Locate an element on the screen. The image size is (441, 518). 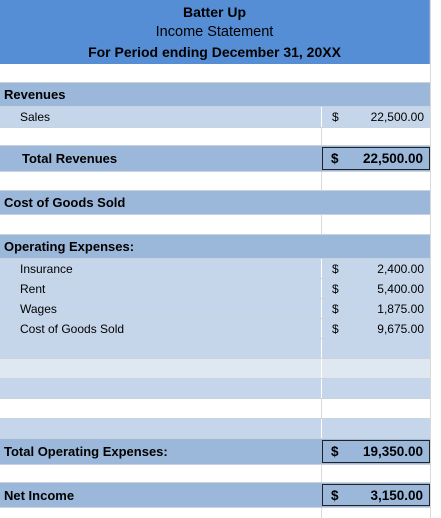
net-income-row: Net Income $ 3,150.00 is located at coordinates (215, 495).